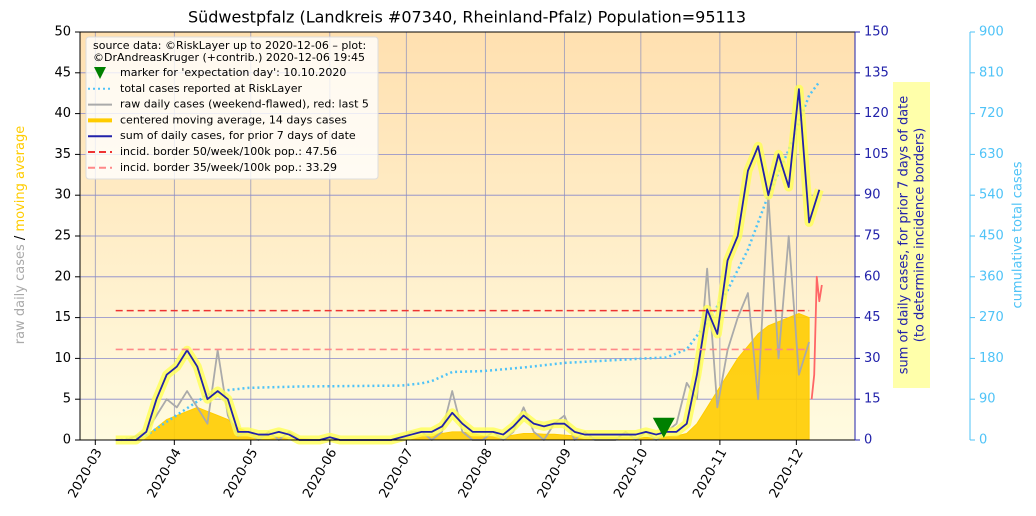 This screenshot has height=516, width=1036. What do you see at coordinates (987, 399) in the screenshot?
I see `y3-tick-label: 90` at bounding box center [987, 399].